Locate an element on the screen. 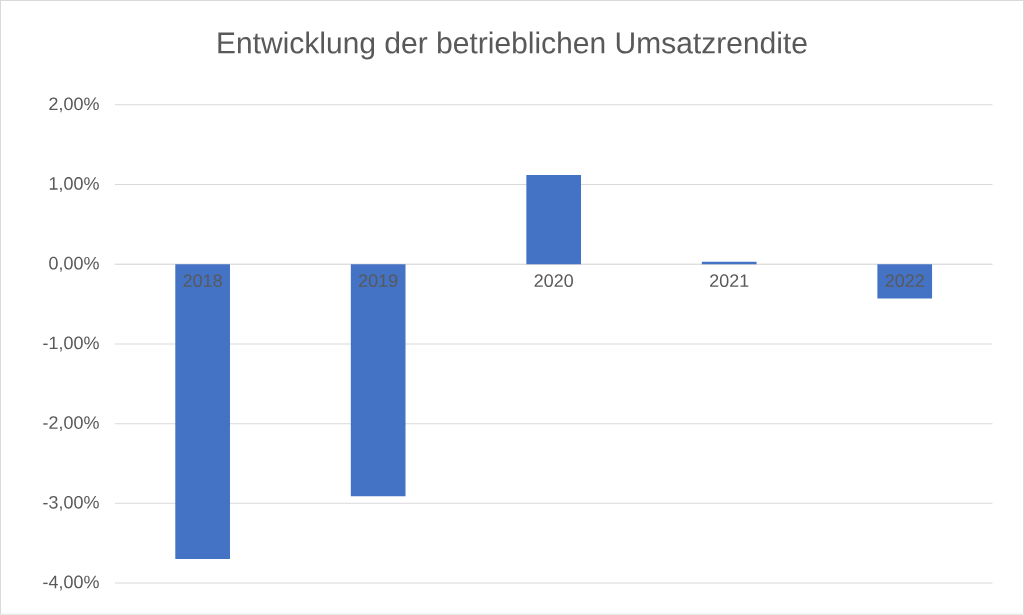 The width and height of the screenshot is (1024, 615). x-tick-label: 2021 is located at coordinates (729, 281).